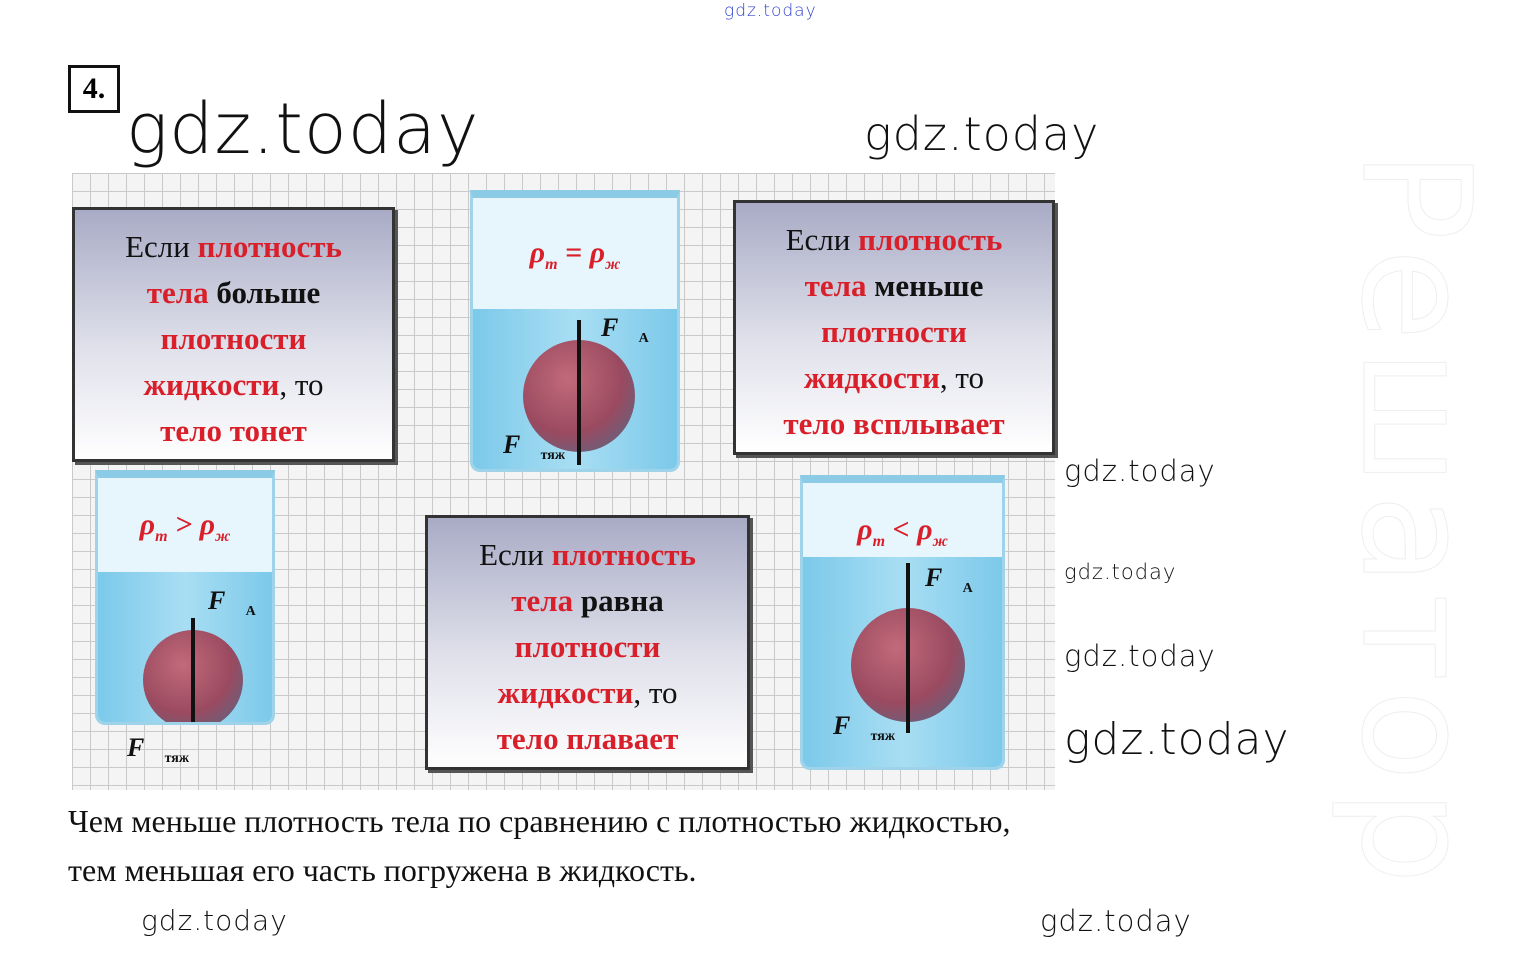 This screenshot has width=1532, height=969. Describe the element at coordinates (902, 622) in the screenshot. I see `beaker-rises: ρт < ρж F⃗А F⃗тяж` at that location.